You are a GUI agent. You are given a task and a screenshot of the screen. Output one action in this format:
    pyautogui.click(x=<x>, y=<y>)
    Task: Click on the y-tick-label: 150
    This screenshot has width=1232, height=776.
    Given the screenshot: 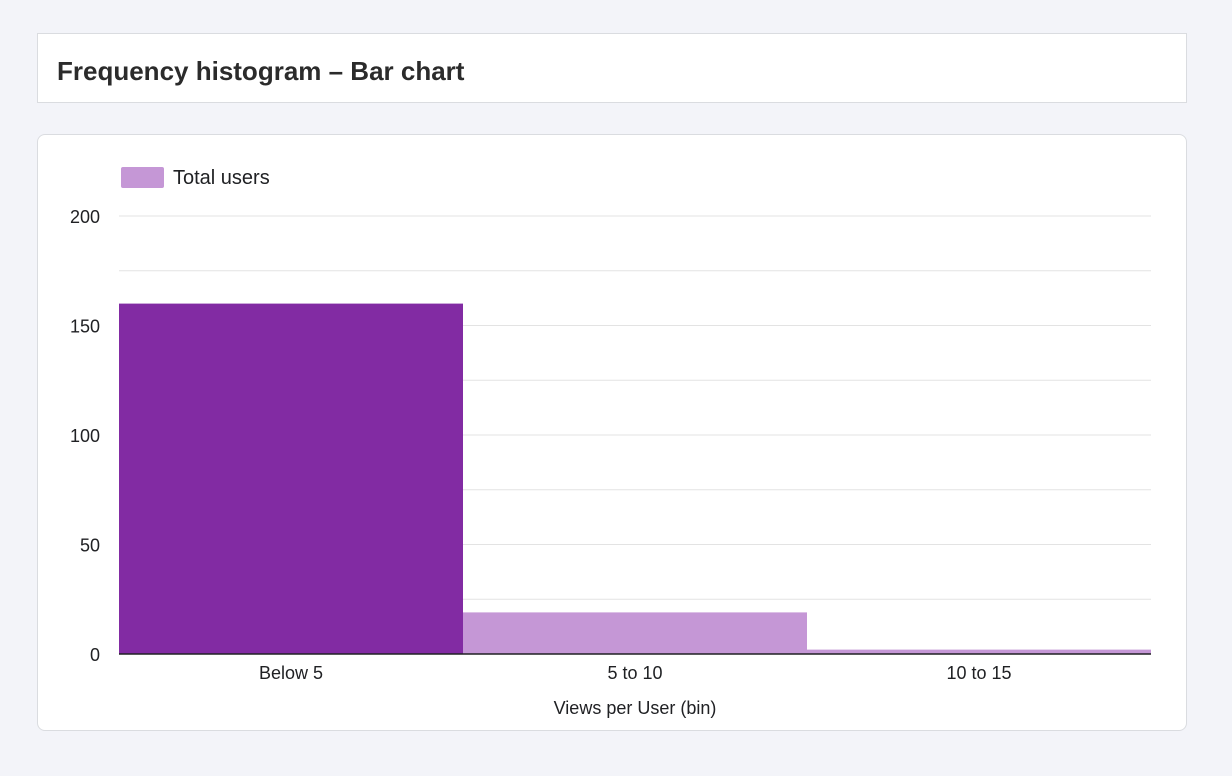 What is the action you would take?
    pyautogui.click(x=85, y=327)
    